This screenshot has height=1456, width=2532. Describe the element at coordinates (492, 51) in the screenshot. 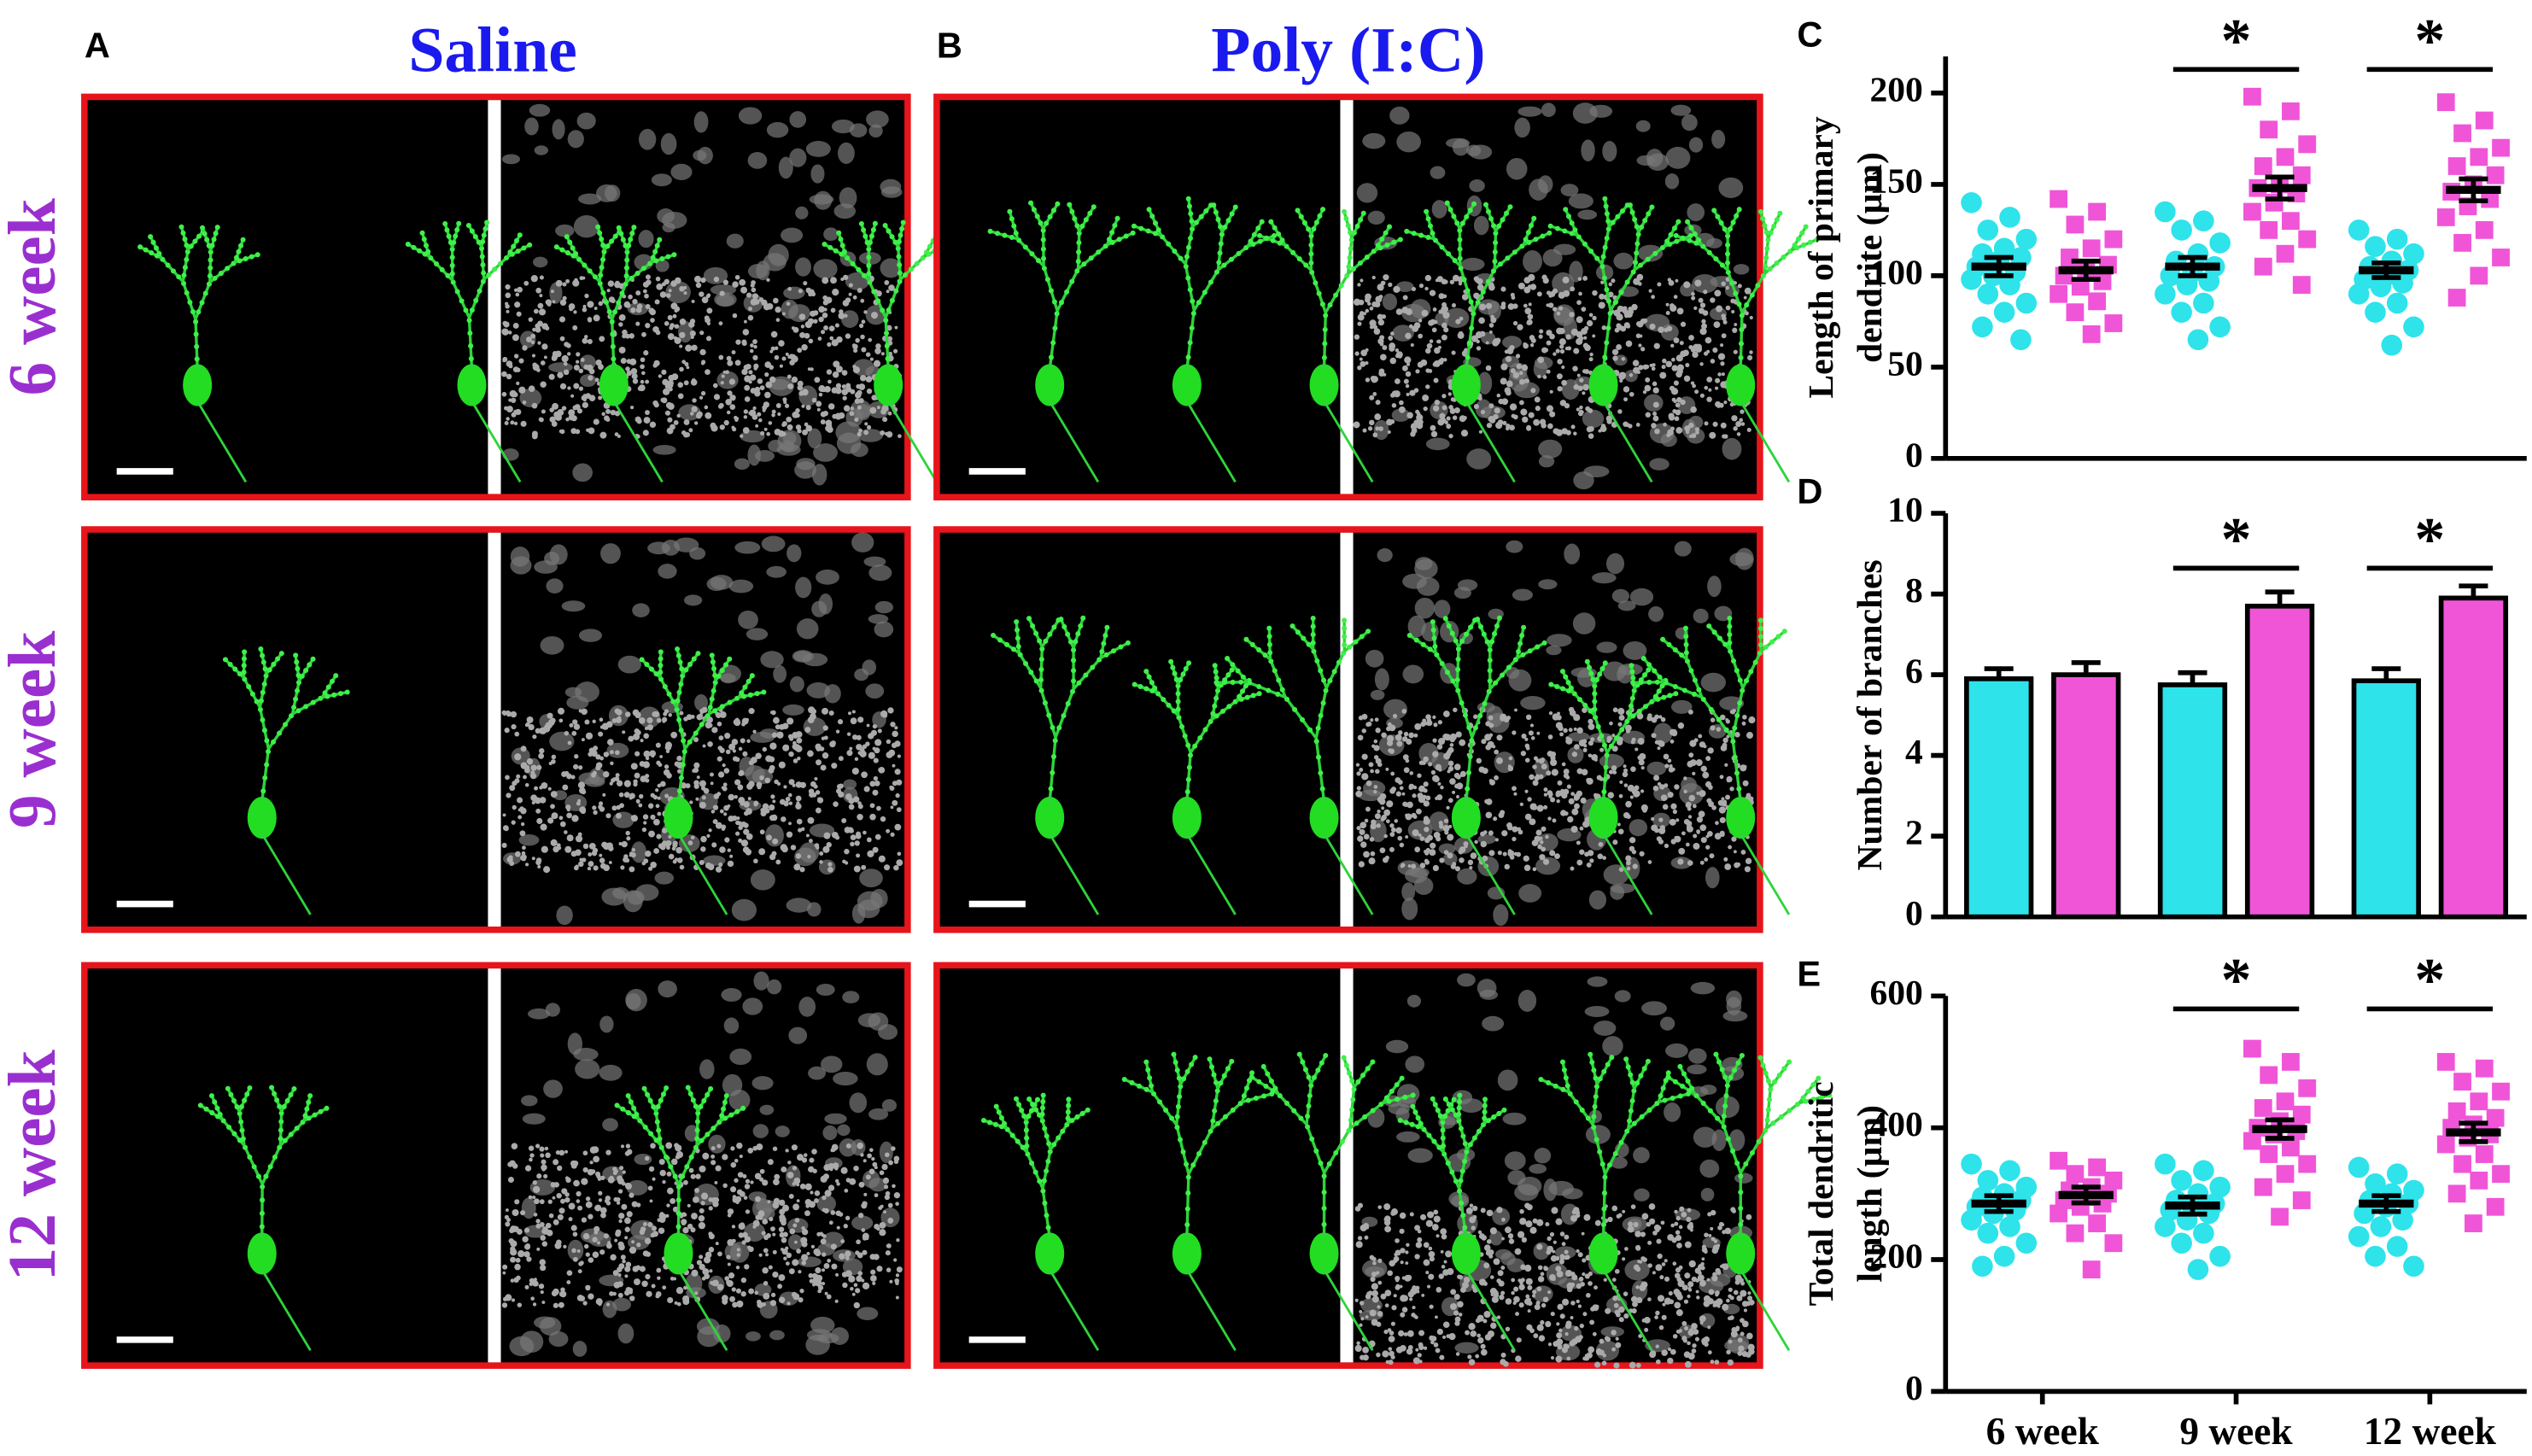

I see `column-title: Saline` at that location.